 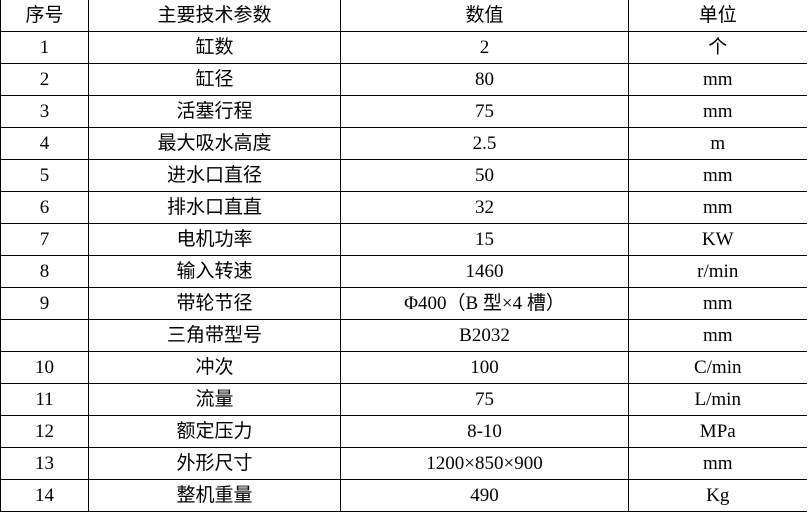 What do you see at coordinates (214, 399) in the screenshot?
I see `param-cell: 流量` at bounding box center [214, 399].